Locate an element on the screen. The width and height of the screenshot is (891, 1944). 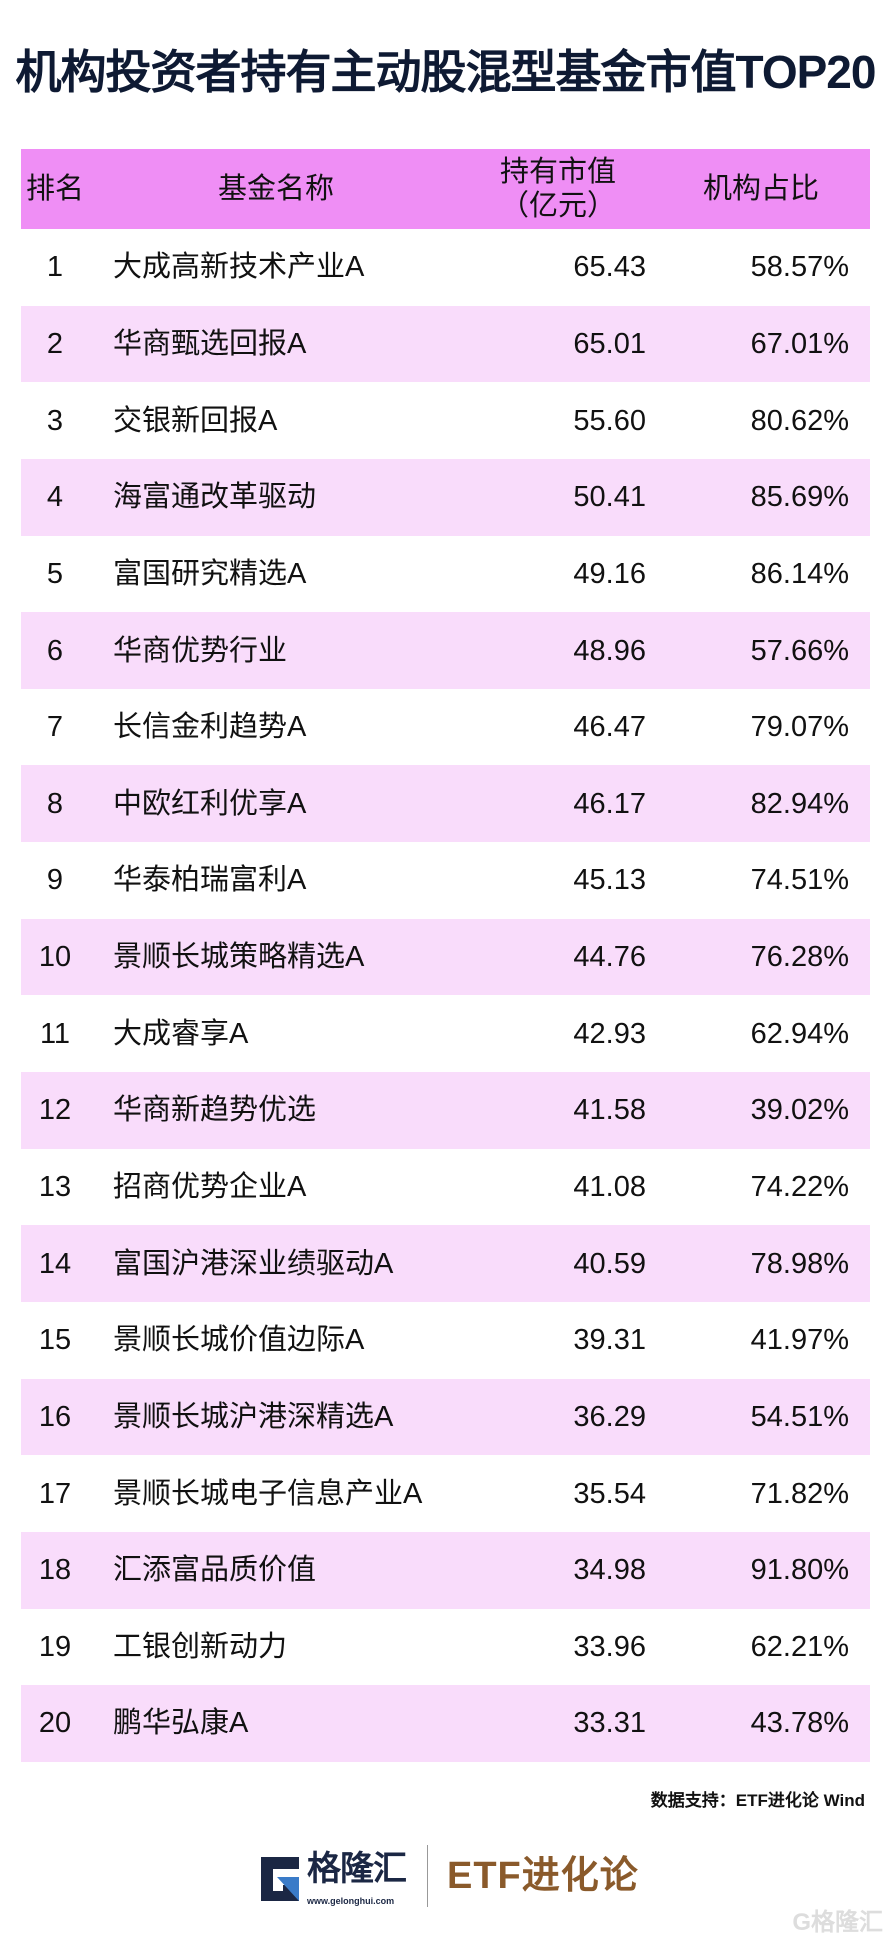
value-cell: 65.01 is located at coordinates (609, 343).